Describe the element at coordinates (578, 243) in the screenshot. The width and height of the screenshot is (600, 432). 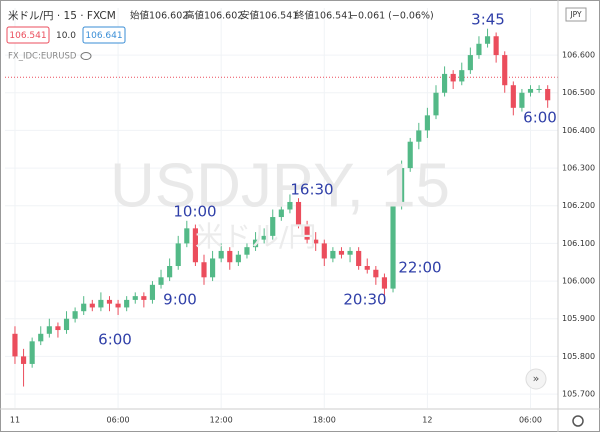
I see `y-tick-label: 106.100` at that location.